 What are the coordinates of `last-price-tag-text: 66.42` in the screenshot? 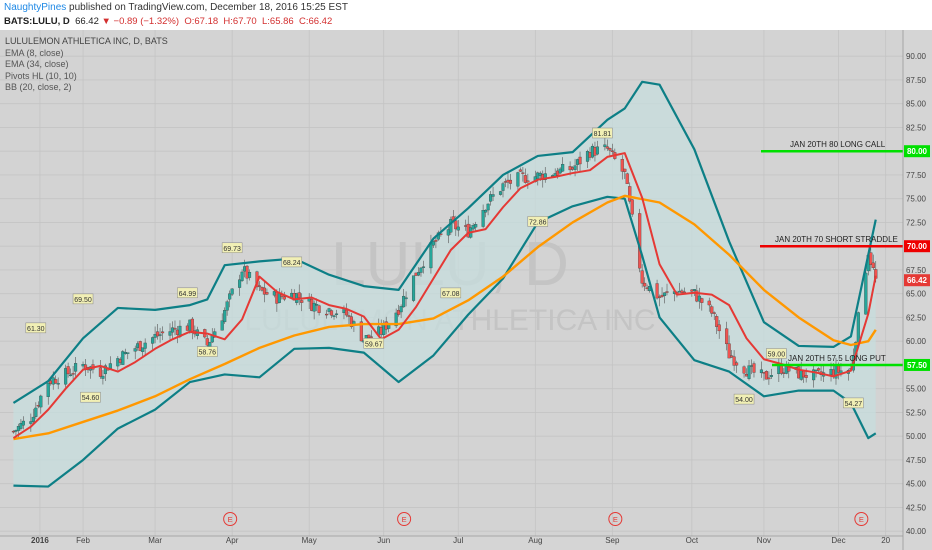 It's located at (917, 280).